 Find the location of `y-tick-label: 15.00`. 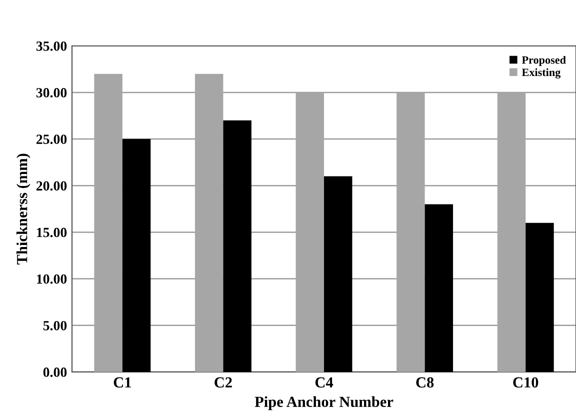

y-tick-label: 15.00 is located at coordinates (52, 233).